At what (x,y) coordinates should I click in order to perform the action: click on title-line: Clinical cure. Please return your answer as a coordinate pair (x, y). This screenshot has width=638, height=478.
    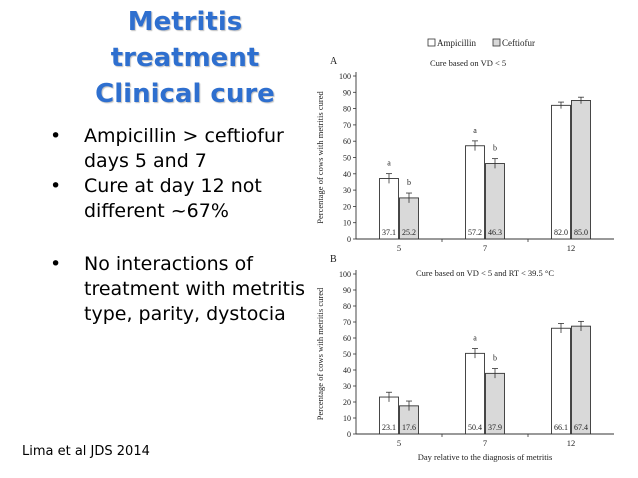
    Looking at the image, I should click on (185, 94).